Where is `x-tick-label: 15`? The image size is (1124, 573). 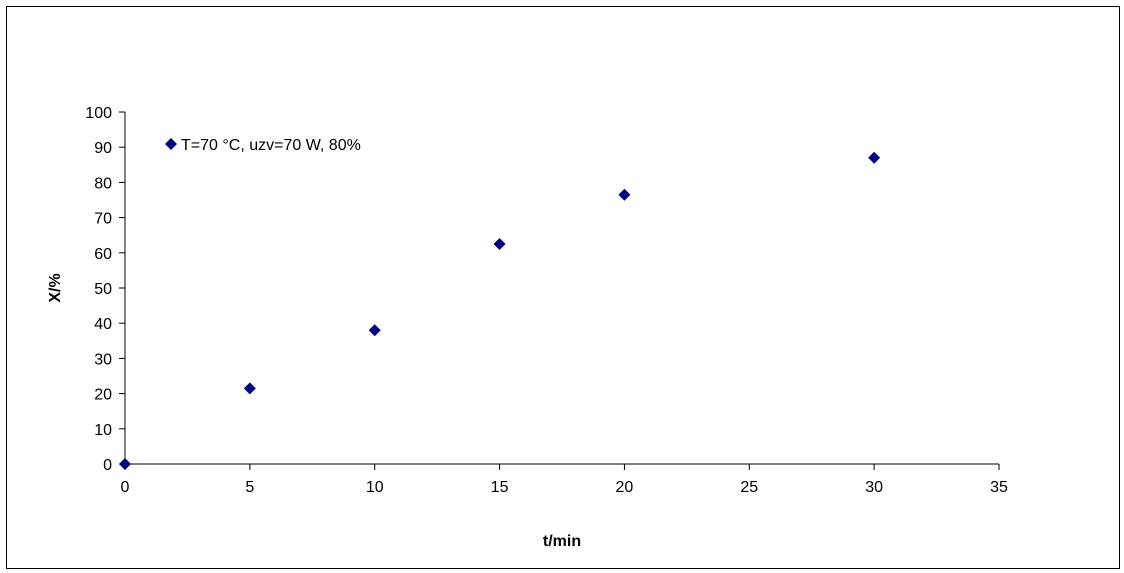
x-tick-label: 15 is located at coordinates (500, 487).